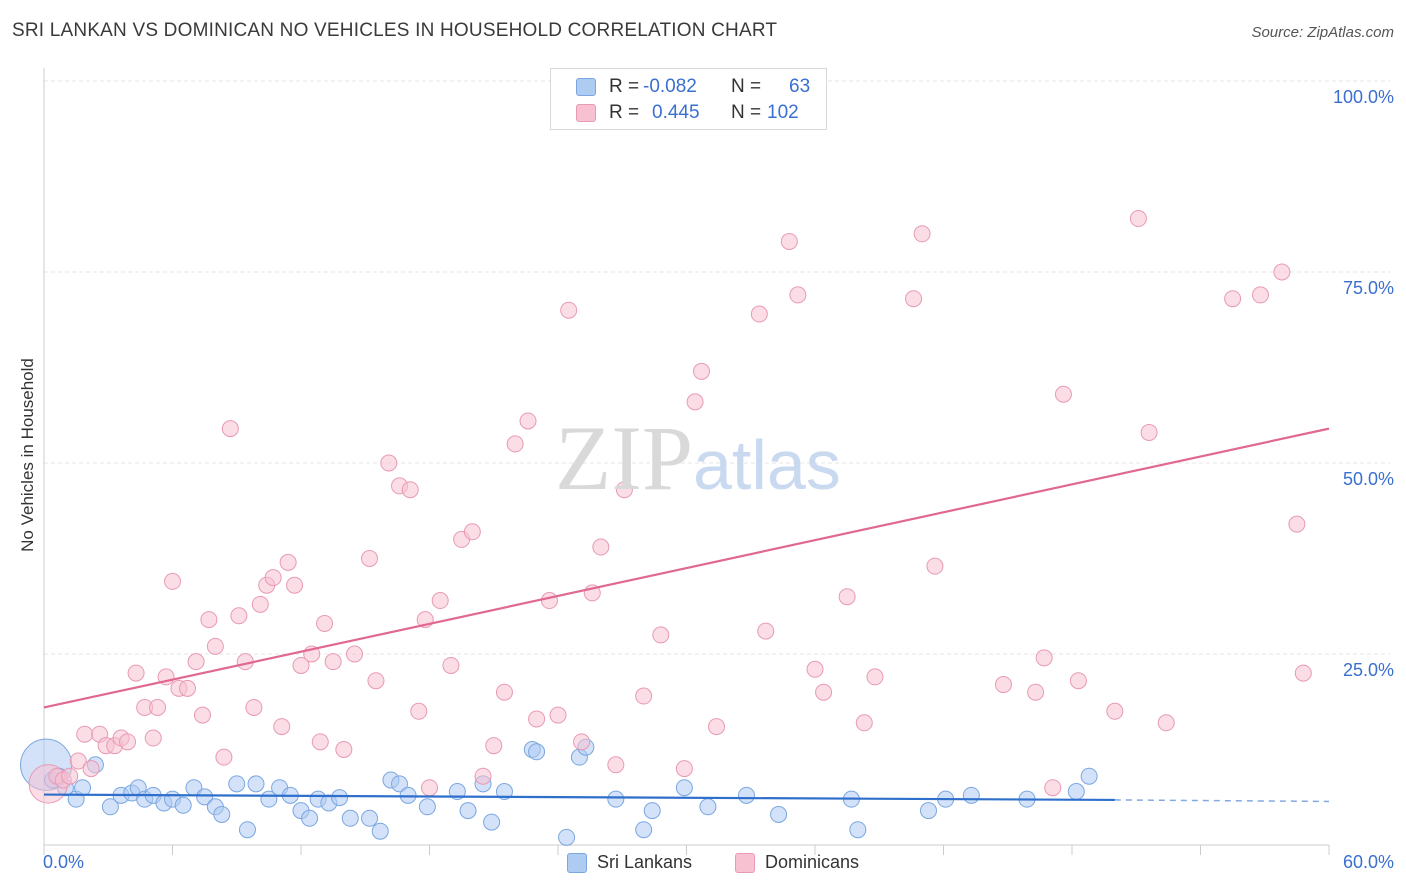  I want to click on legend-row-srilankans: R = -0.082 N = 63, so click(688, 87).